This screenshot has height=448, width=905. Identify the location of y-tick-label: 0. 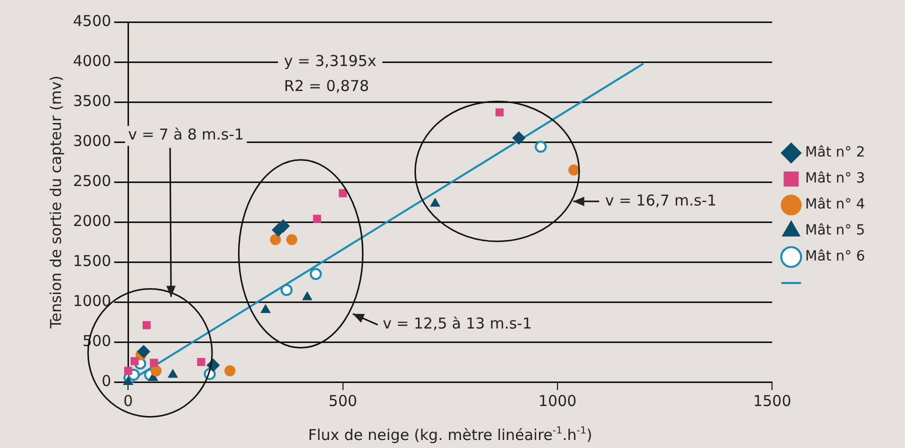
(107, 381).